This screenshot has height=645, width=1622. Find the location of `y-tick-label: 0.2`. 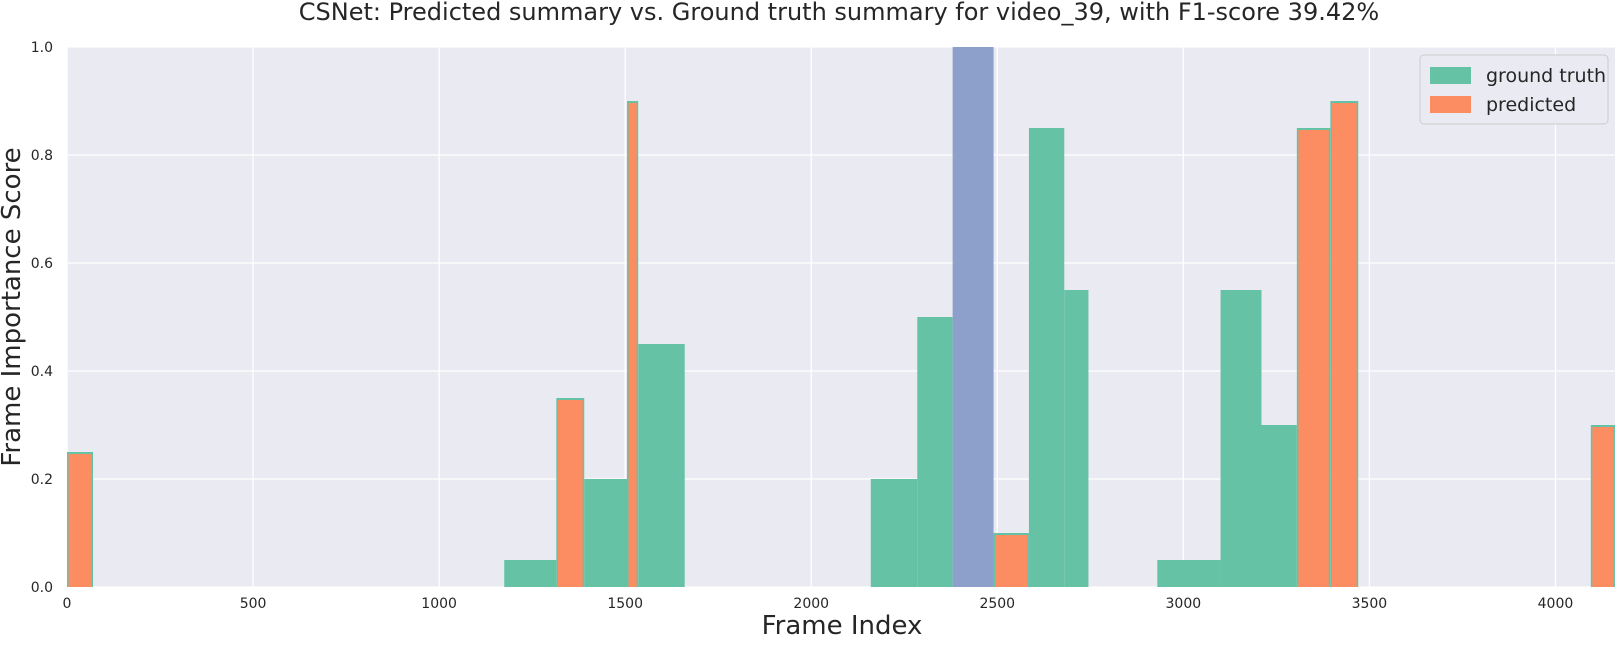

y-tick-label: 0.2 is located at coordinates (42, 480).